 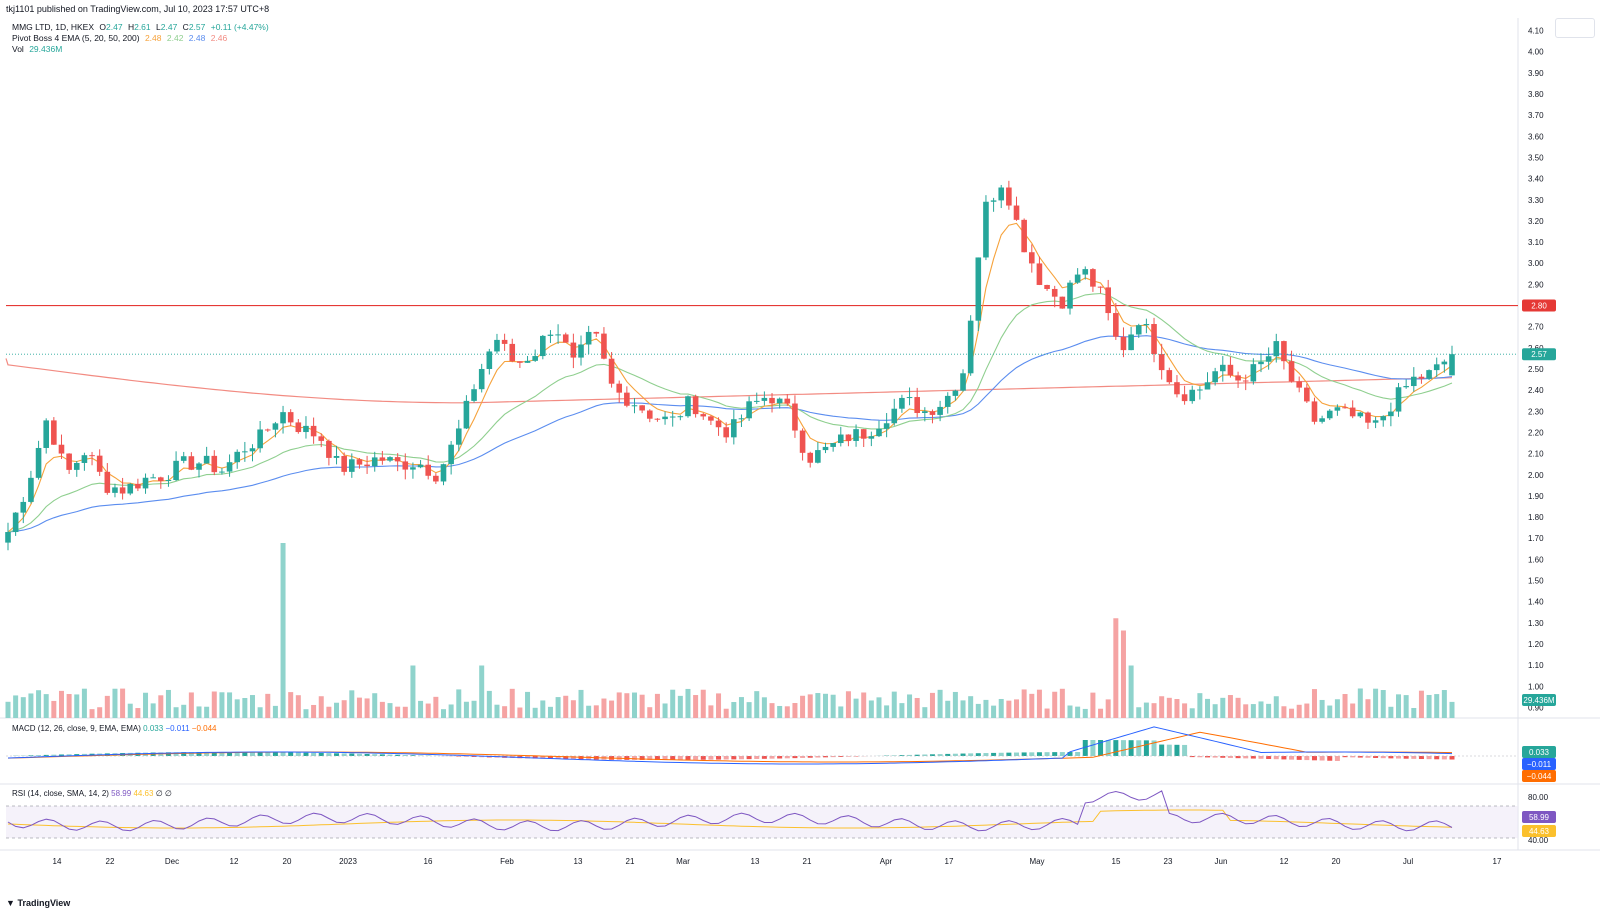 What do you see at coordinates (1538, 700) in the screenshot?
I see `volume-tag: 29.436M` at bounding box center [1538, 700].